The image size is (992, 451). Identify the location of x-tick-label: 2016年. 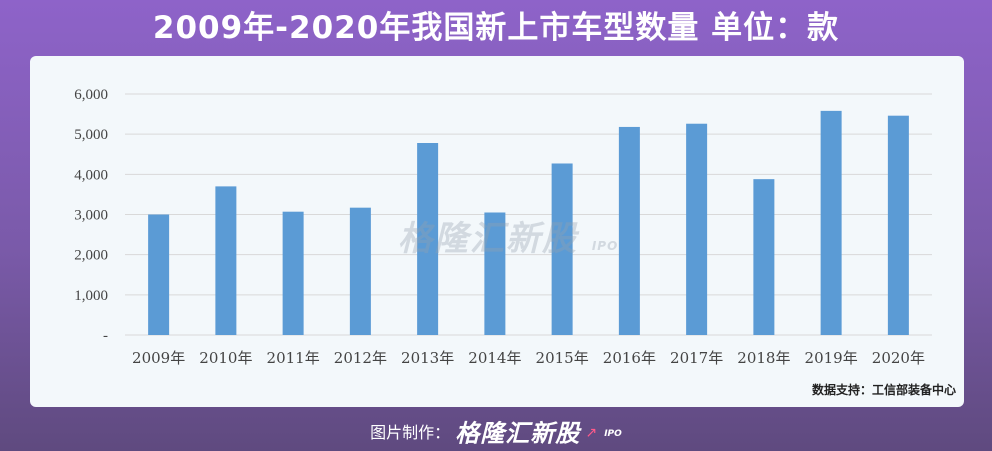
(629, 358).